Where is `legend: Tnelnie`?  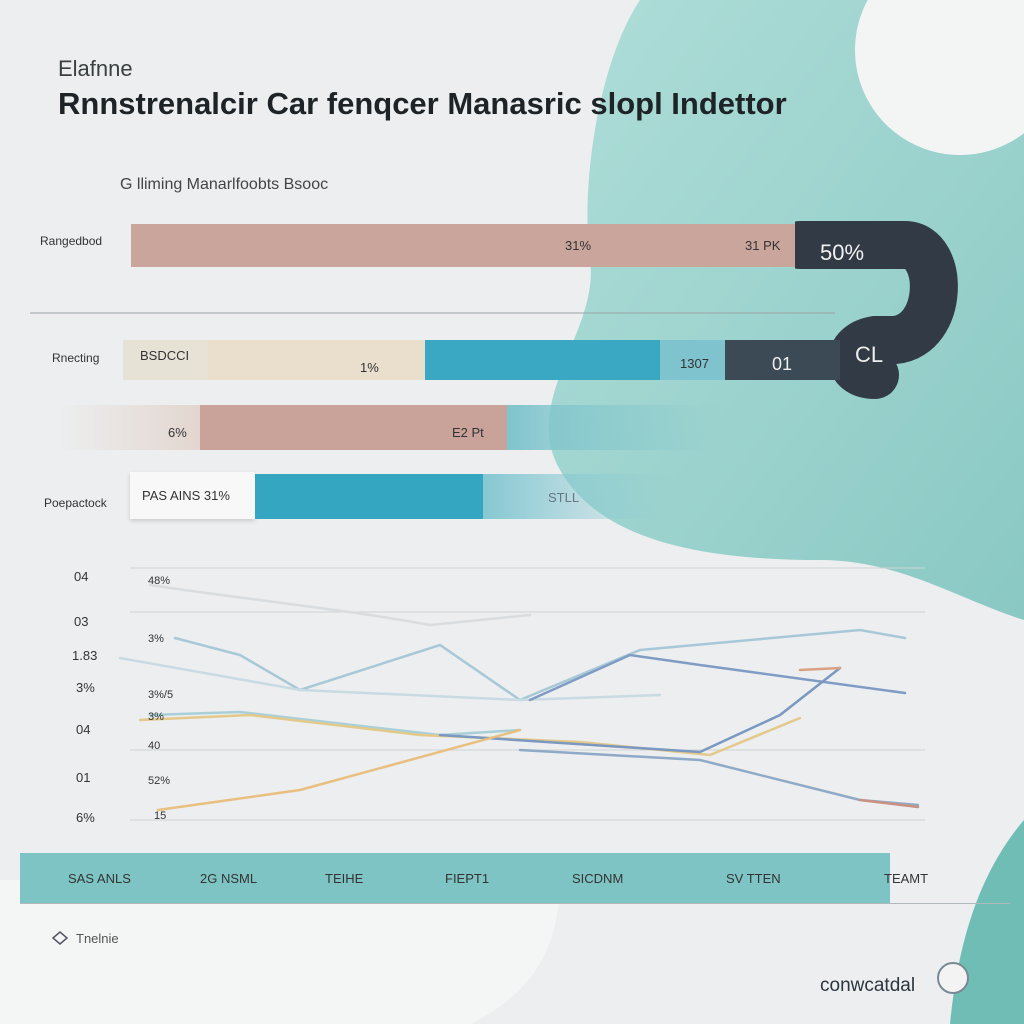 legend: Tnelnie is located at coordinates (97, 938).